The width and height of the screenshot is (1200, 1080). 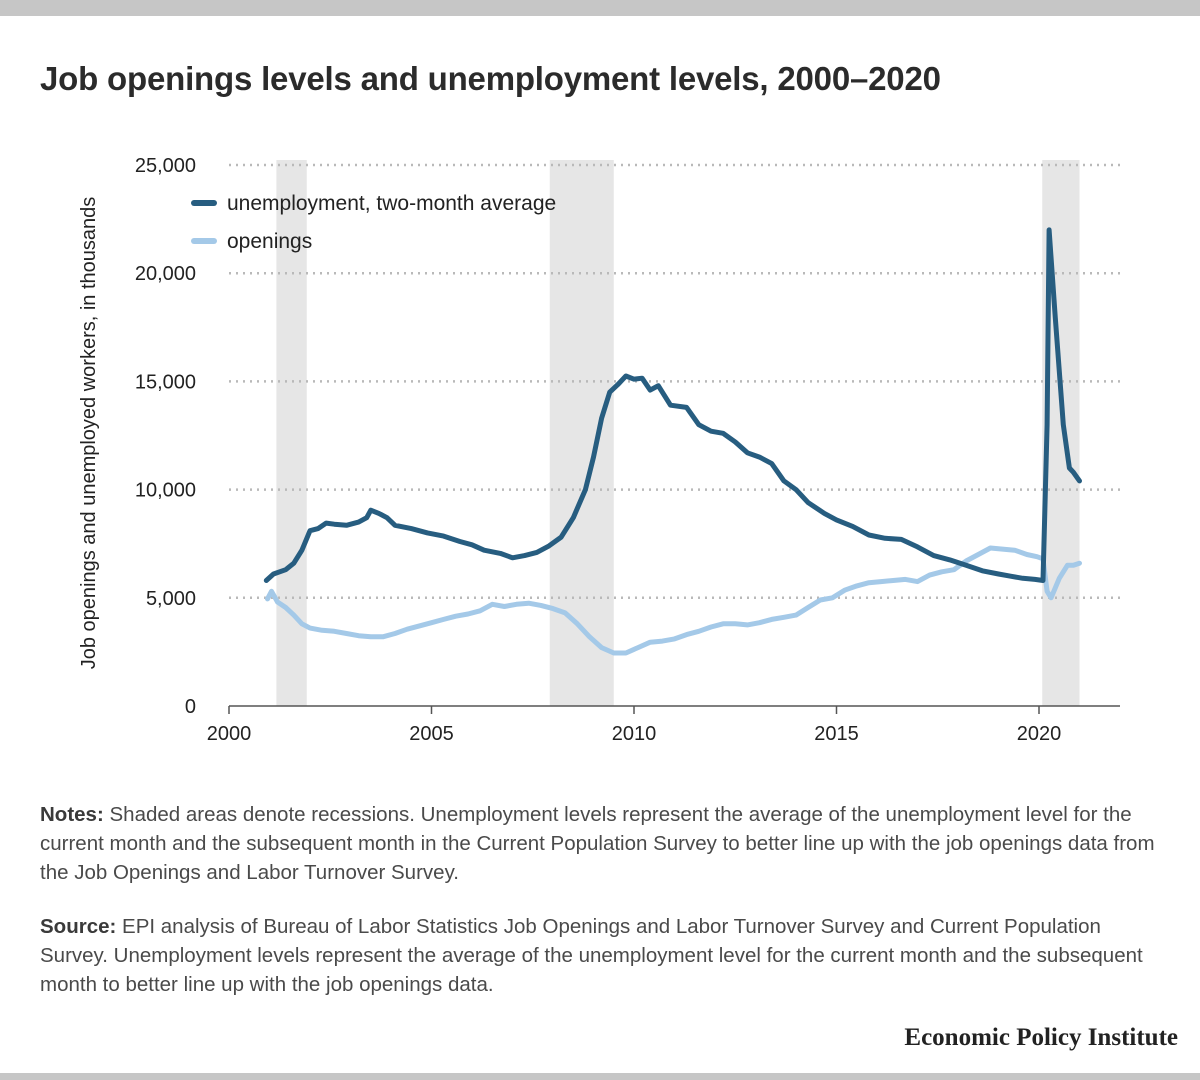 I want to click on y-tick-label: 0, so click(x=190, y=707).